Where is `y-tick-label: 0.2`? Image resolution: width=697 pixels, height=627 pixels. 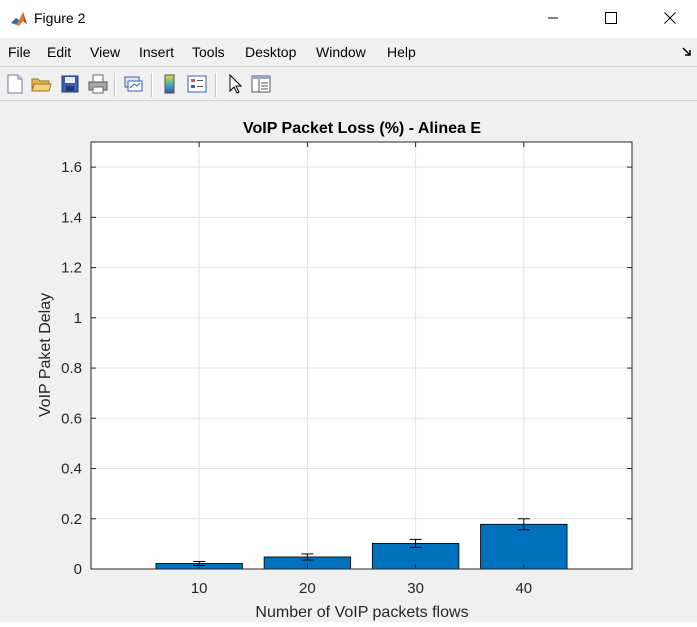 y-tick-label: 0.2 is located at coordinates (71, 519).